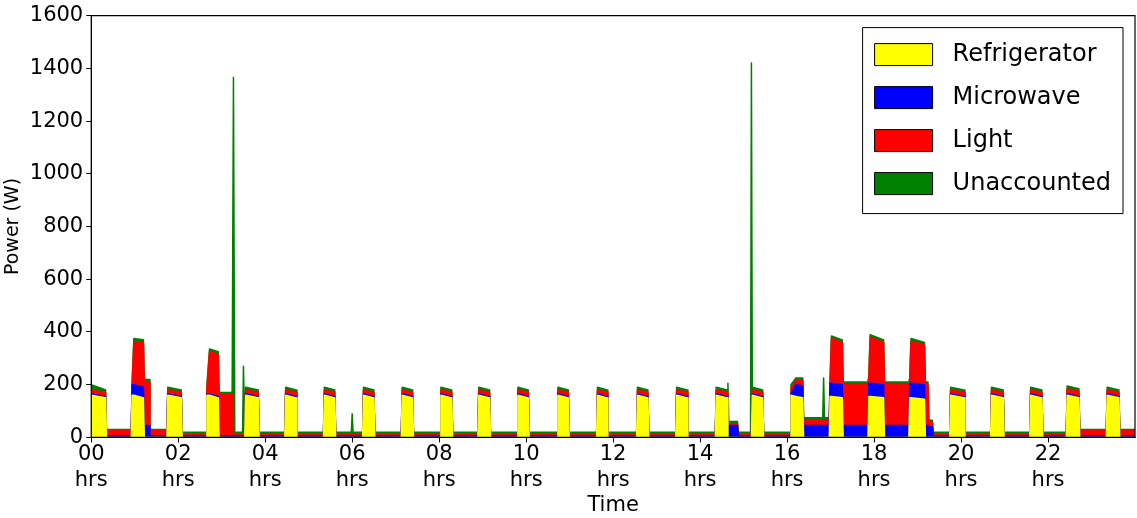 This screenshot has width=1137, height=518. What do you see at coordinates (1031, 181) in the screenshot?
I see `legend-label: Unaccounted` at bounding box center [1031, 181].